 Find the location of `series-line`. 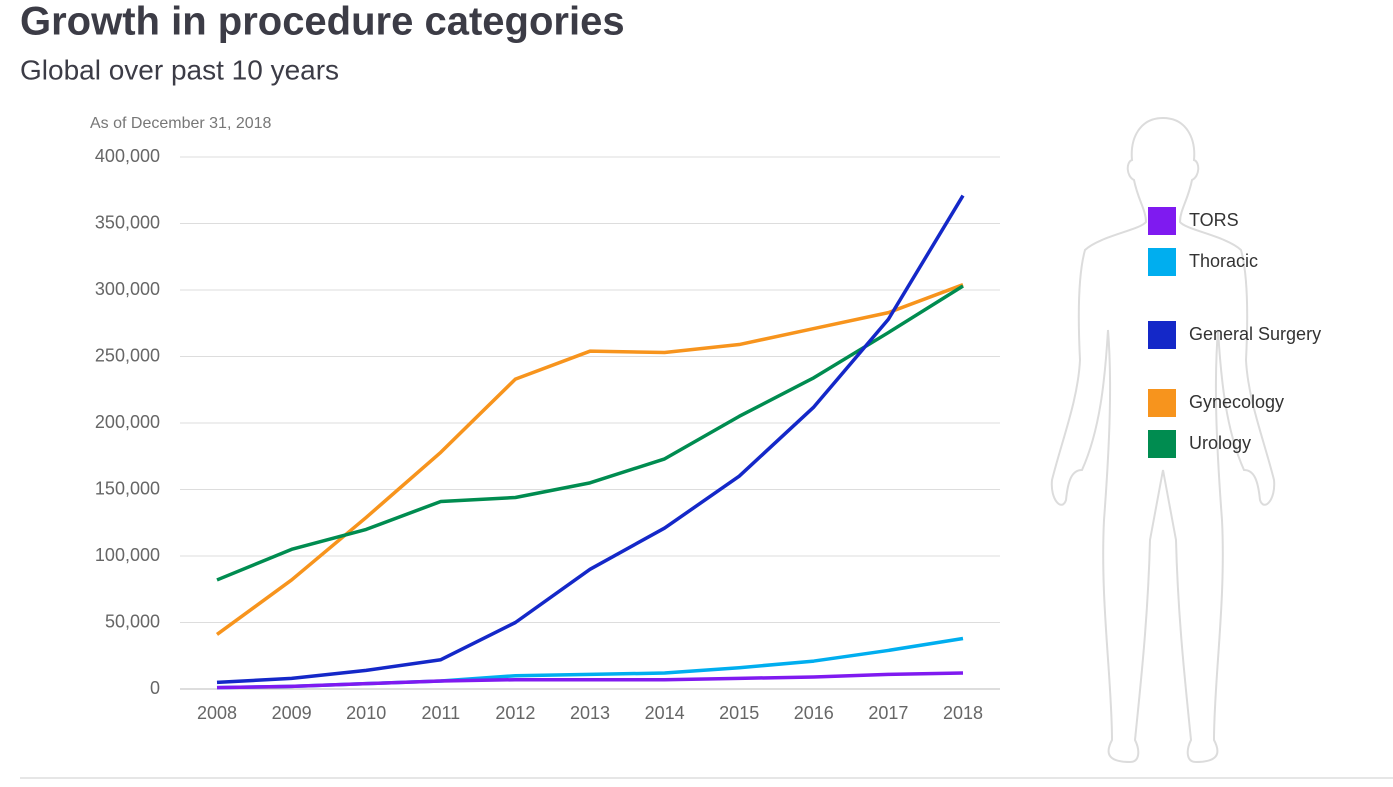

series-line is located at coordinates (590, 680).